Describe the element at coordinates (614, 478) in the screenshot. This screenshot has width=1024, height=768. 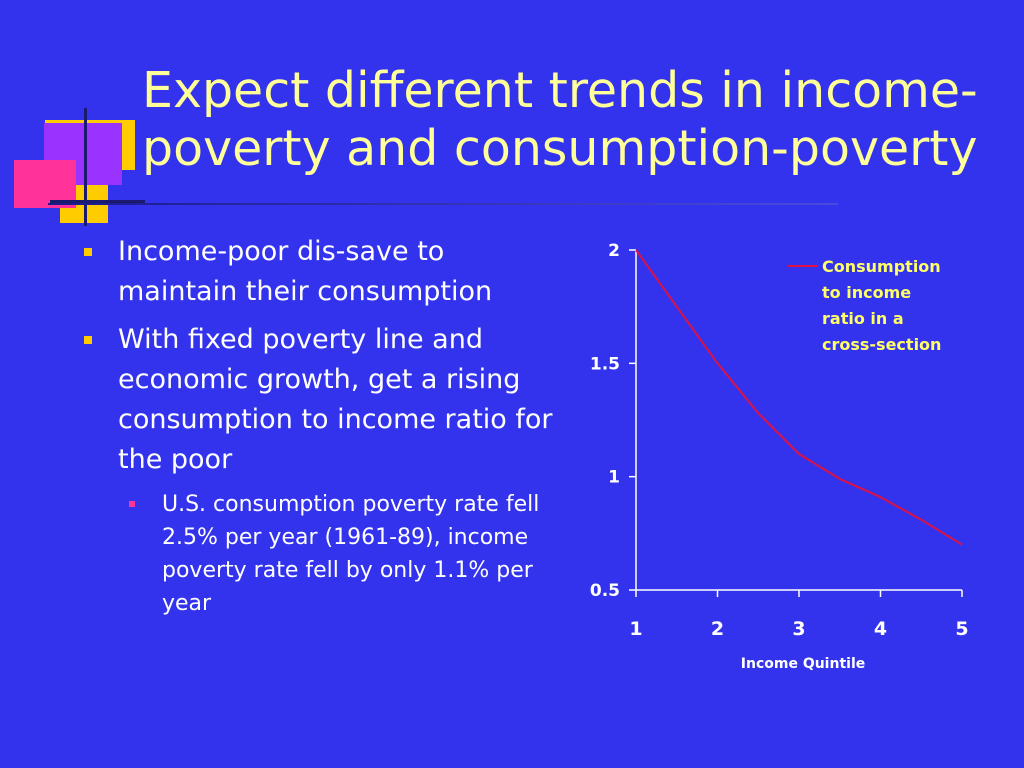
I see `y-tick-label: 1` at that location.